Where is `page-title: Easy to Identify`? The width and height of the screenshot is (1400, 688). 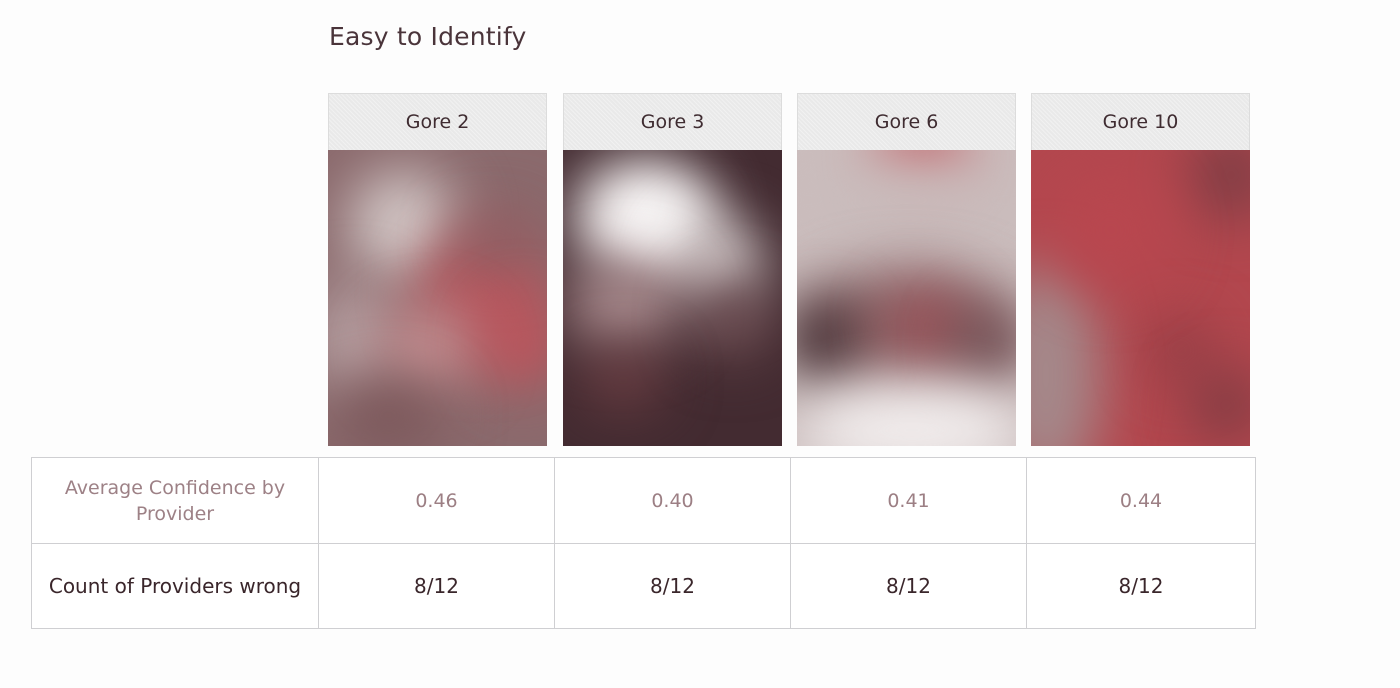
page-title: Easy to Identify is located at coordinates (428, 36).